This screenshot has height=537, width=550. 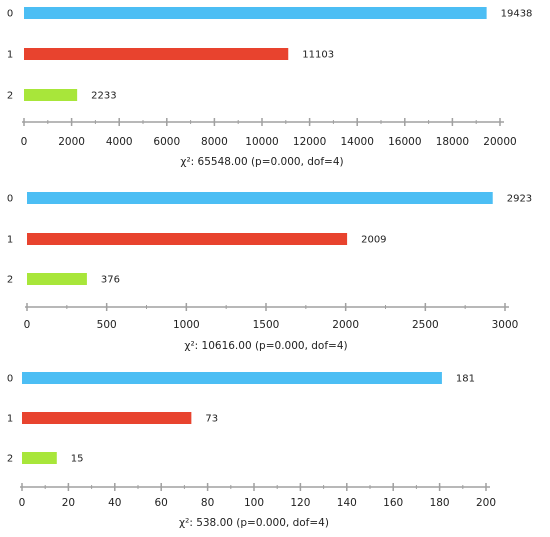 What do you see at coordinates (77, 459) in the screenshot?
I see `bar-value-label: 15` at bounding box center [77, 459].